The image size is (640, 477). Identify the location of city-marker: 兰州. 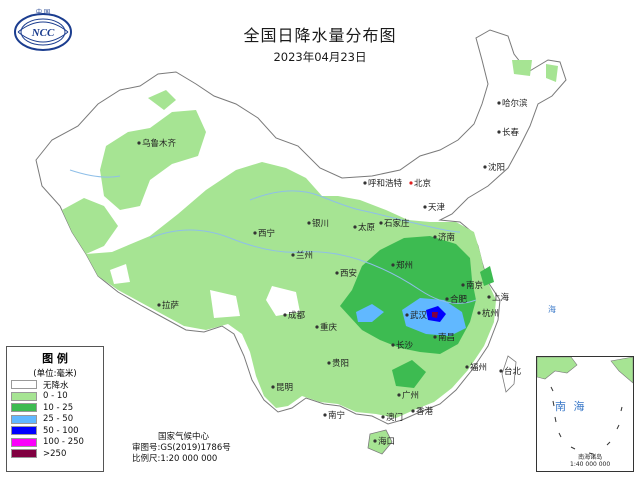
(302, 255).